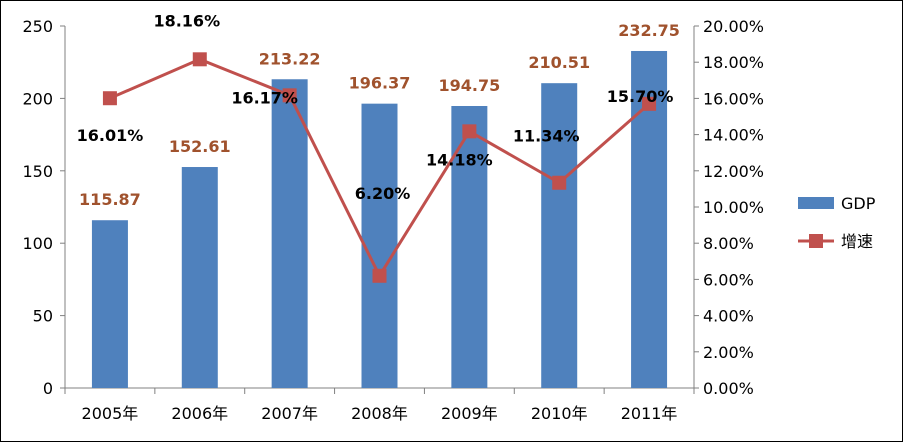 The height and width of the screenshot is (443, 903). I want to click on gdp-data-label: 152.61, so click(200, 146).